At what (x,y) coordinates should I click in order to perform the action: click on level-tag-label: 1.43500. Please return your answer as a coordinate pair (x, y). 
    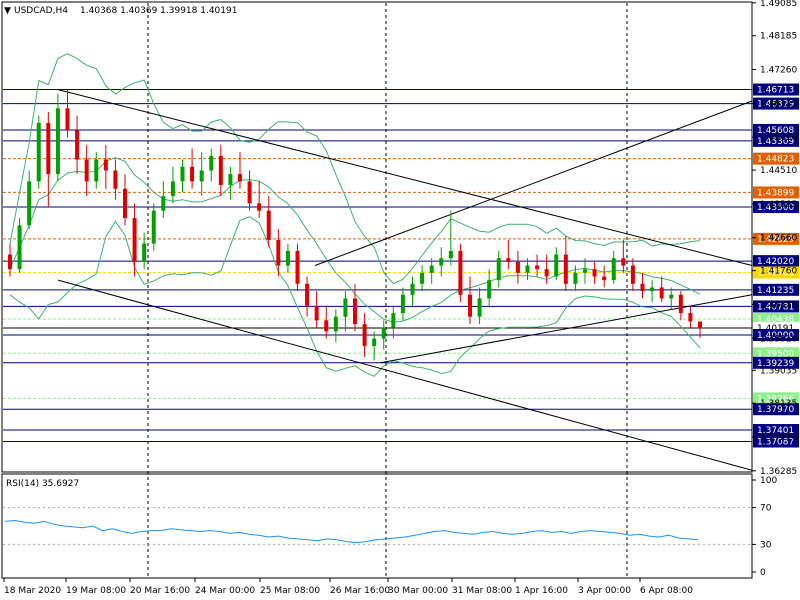
    Looking at the image, I should click on (775, 208).